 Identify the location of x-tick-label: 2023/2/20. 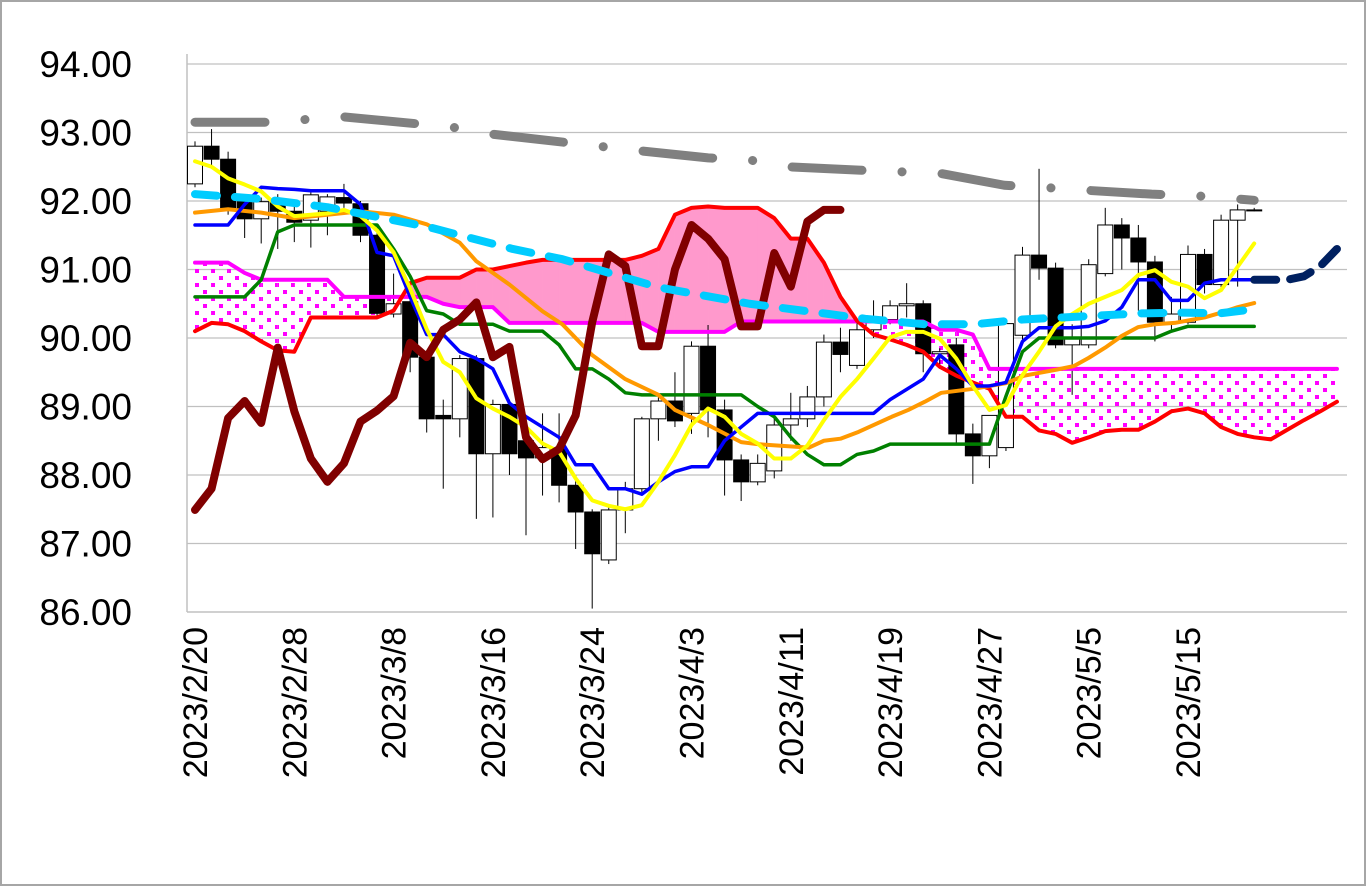
(196, 702).